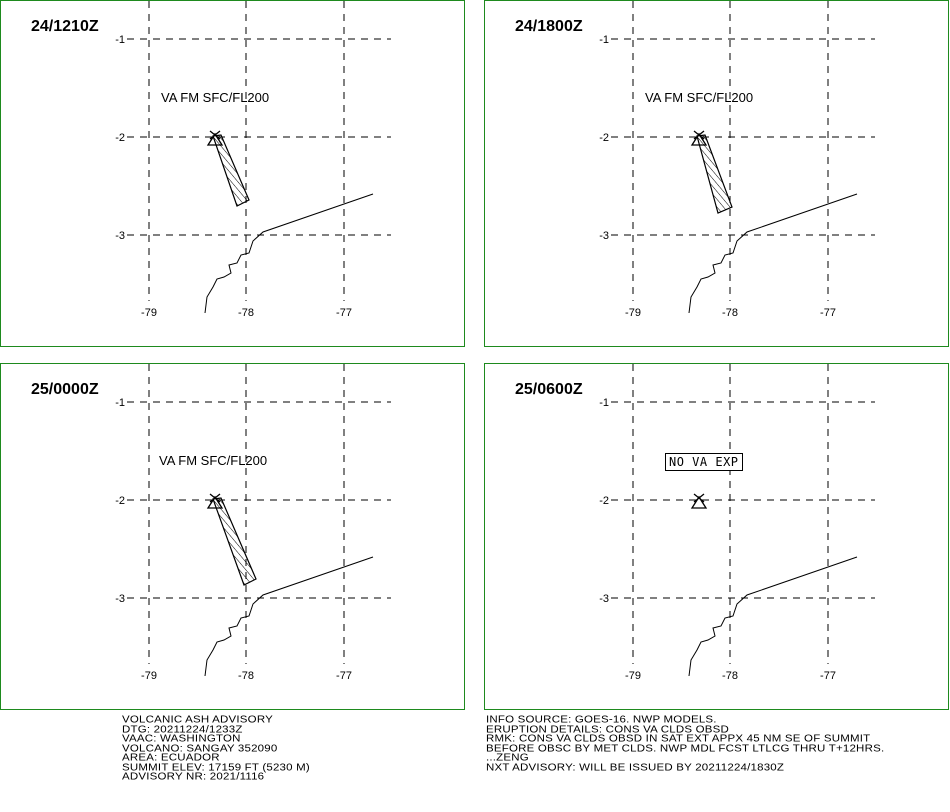 Image resolution: width=950 pixels, height=812 pixels. Describe the element at coordinates (181, 738) in the screenshot. I see `advisory-line: VAAC: WASHINGTON` at that location.